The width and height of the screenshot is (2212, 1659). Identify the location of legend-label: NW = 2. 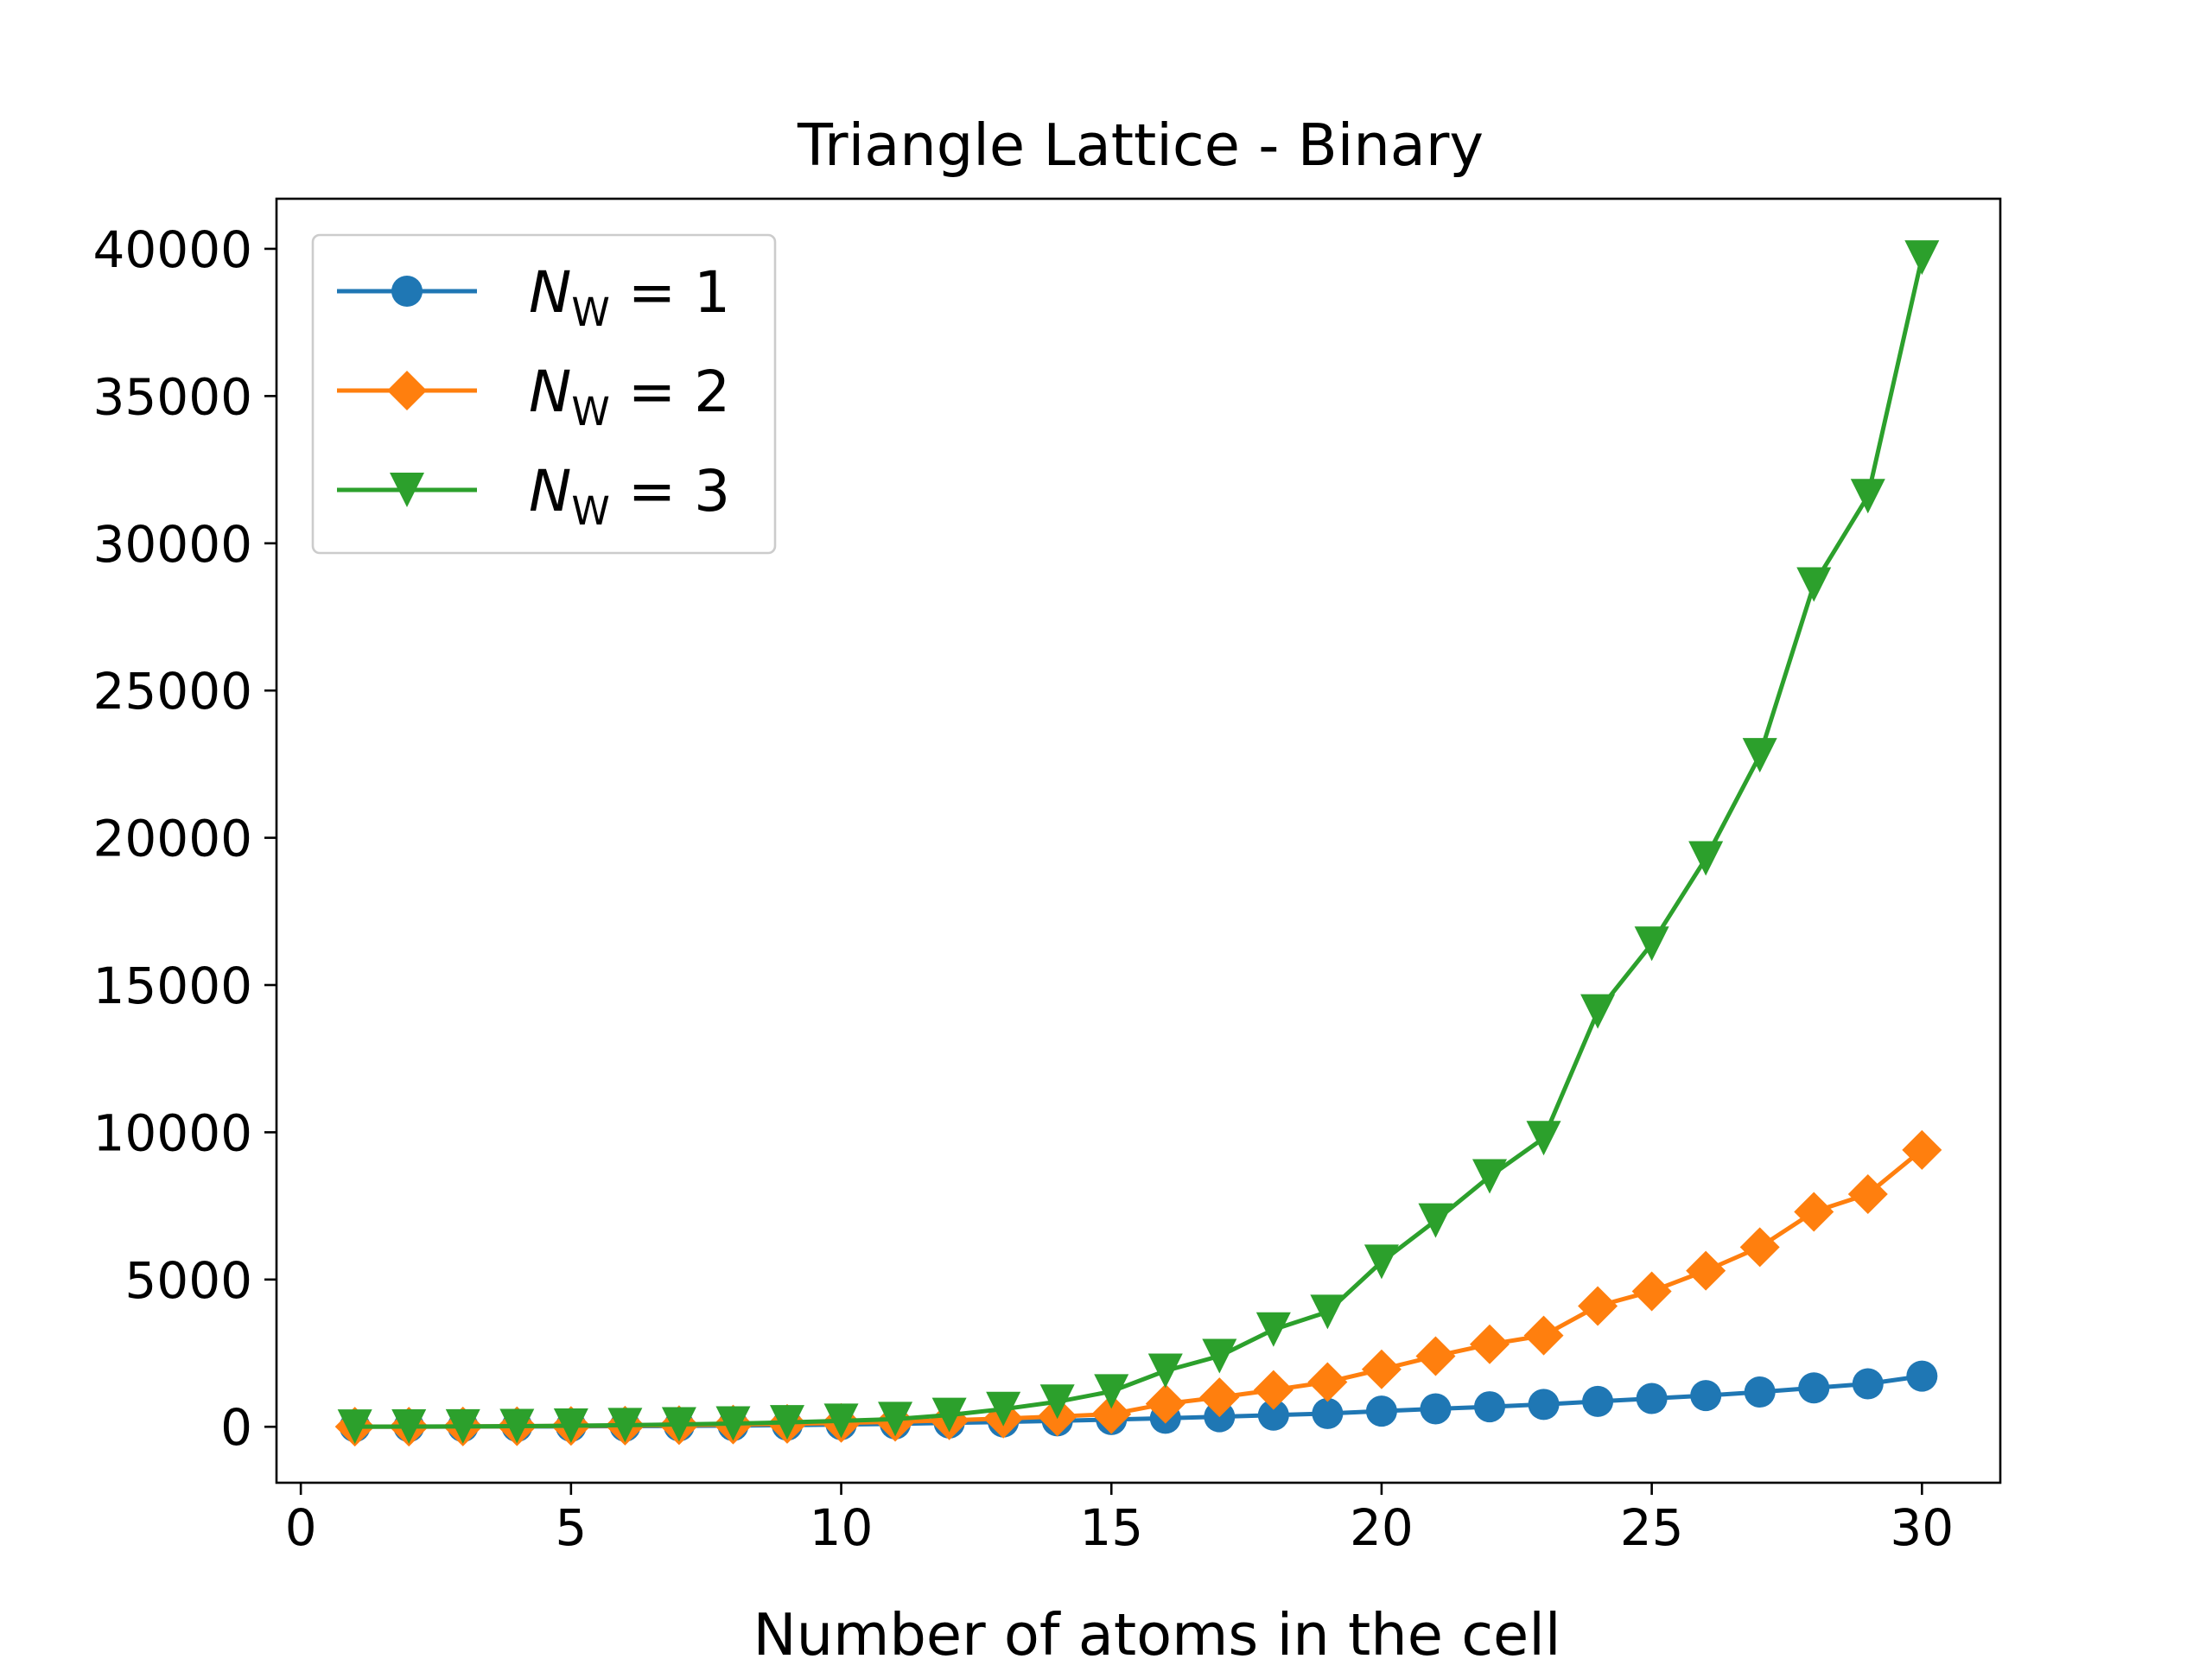
(629, 397).